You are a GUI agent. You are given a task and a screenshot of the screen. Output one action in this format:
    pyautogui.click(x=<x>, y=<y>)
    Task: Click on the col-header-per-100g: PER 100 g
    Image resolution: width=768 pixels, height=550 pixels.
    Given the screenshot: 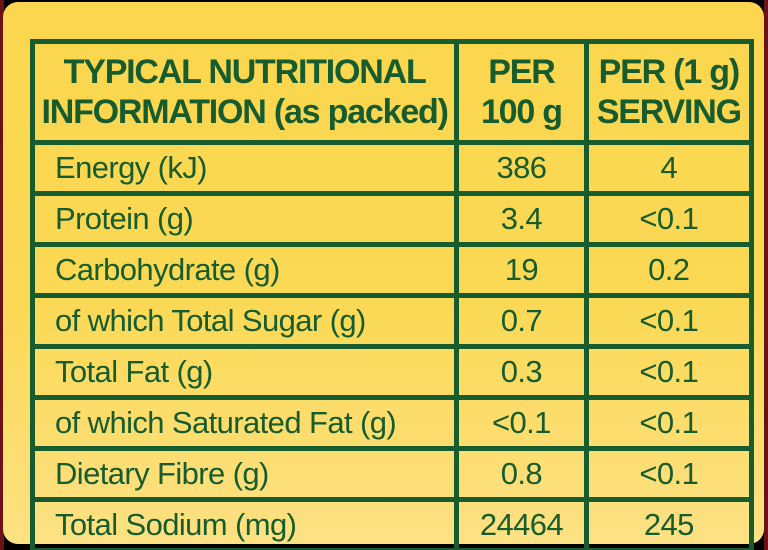 What is the action you would take?
    pyautogui.click(x=521, y=92)
    